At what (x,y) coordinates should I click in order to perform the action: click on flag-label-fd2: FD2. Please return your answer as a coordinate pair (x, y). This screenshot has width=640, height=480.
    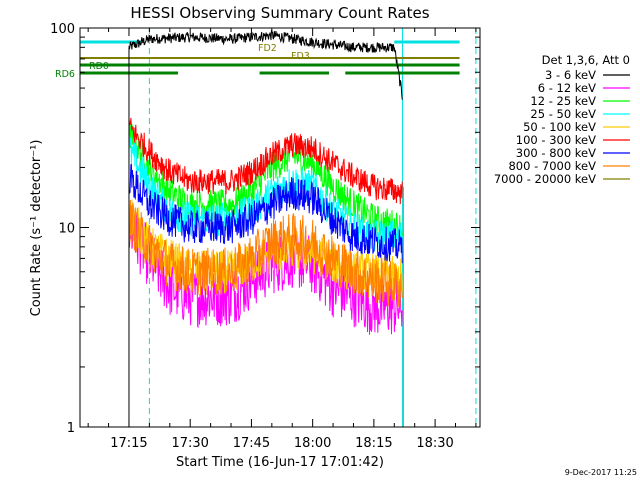
    Looking at the image, I should click on (267, 48).